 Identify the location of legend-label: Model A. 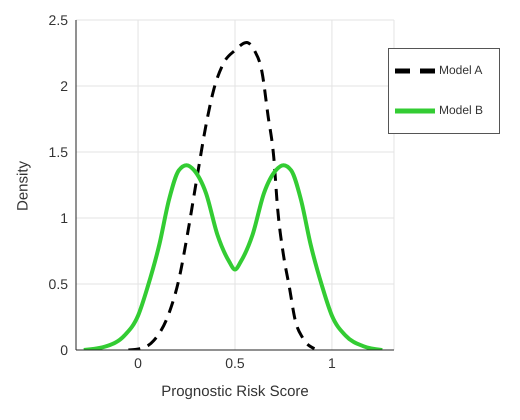
(460, 70).